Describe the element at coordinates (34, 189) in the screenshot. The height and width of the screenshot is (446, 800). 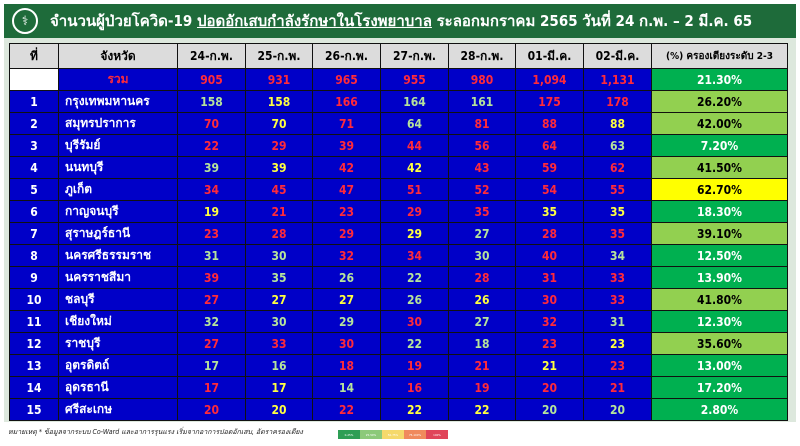
I see `row-number: 5` at that location.